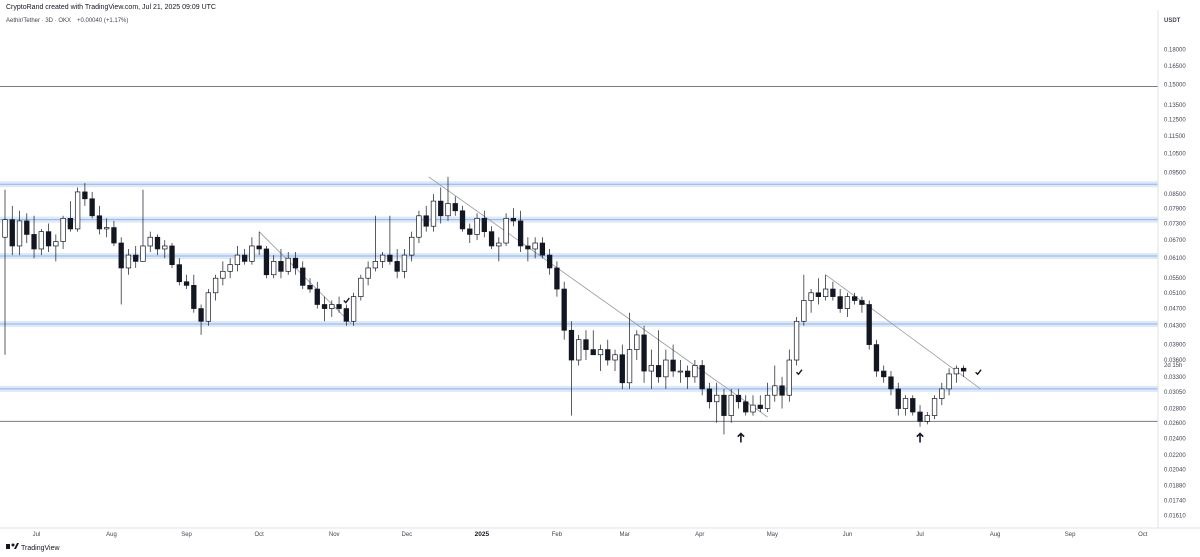 The height and width of the screenshot is (557, 1200). I want to click on price-tick-label: 0.18000, so click(1175, 50).